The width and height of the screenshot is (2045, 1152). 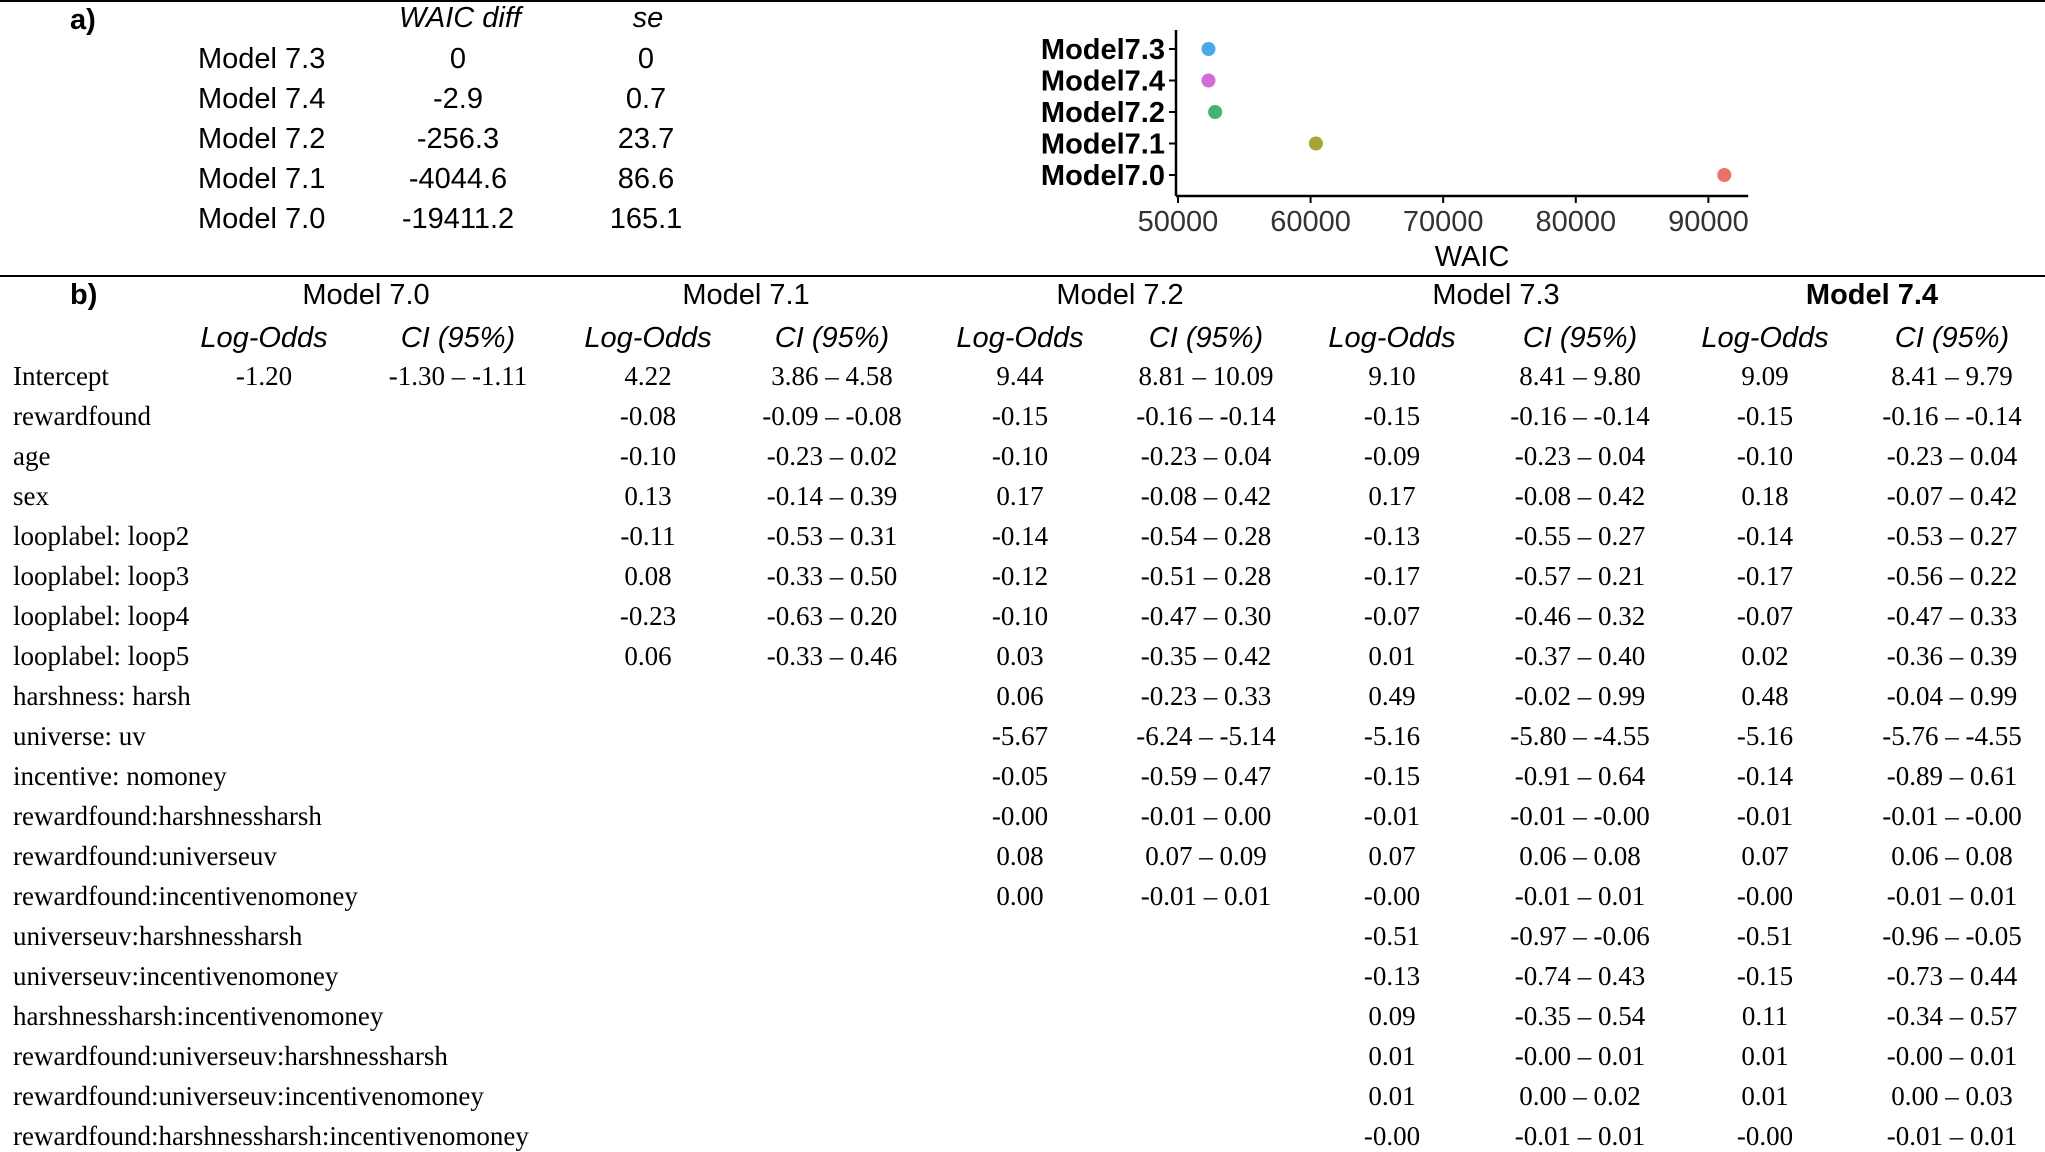 What do you see at coordinates (1392, 576) in the screenshot?
I see `log-odds-cell: -0.17` at bounding box center [1392, 576].